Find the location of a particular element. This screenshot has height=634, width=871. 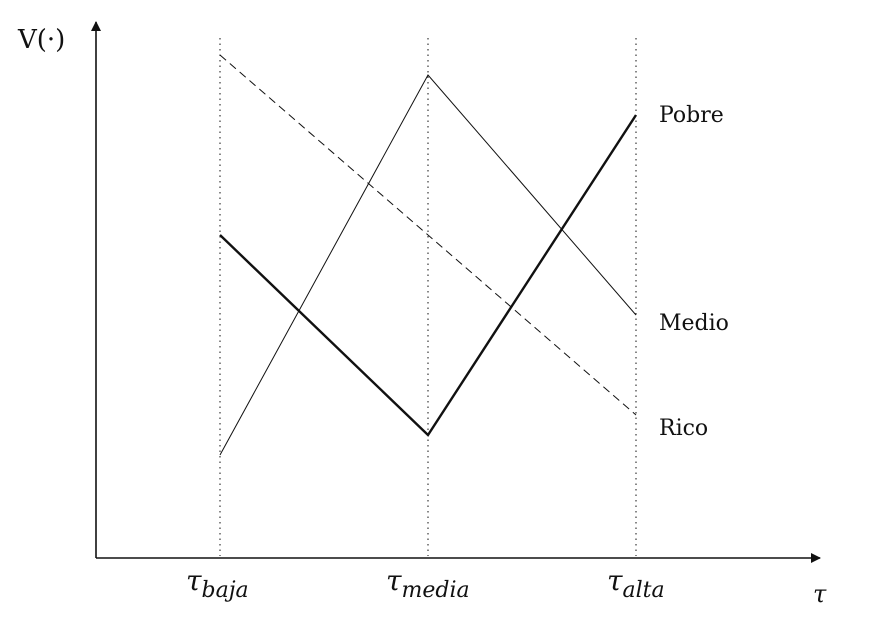

tick-label-alta: τalta is located at coordinates (636, 583).